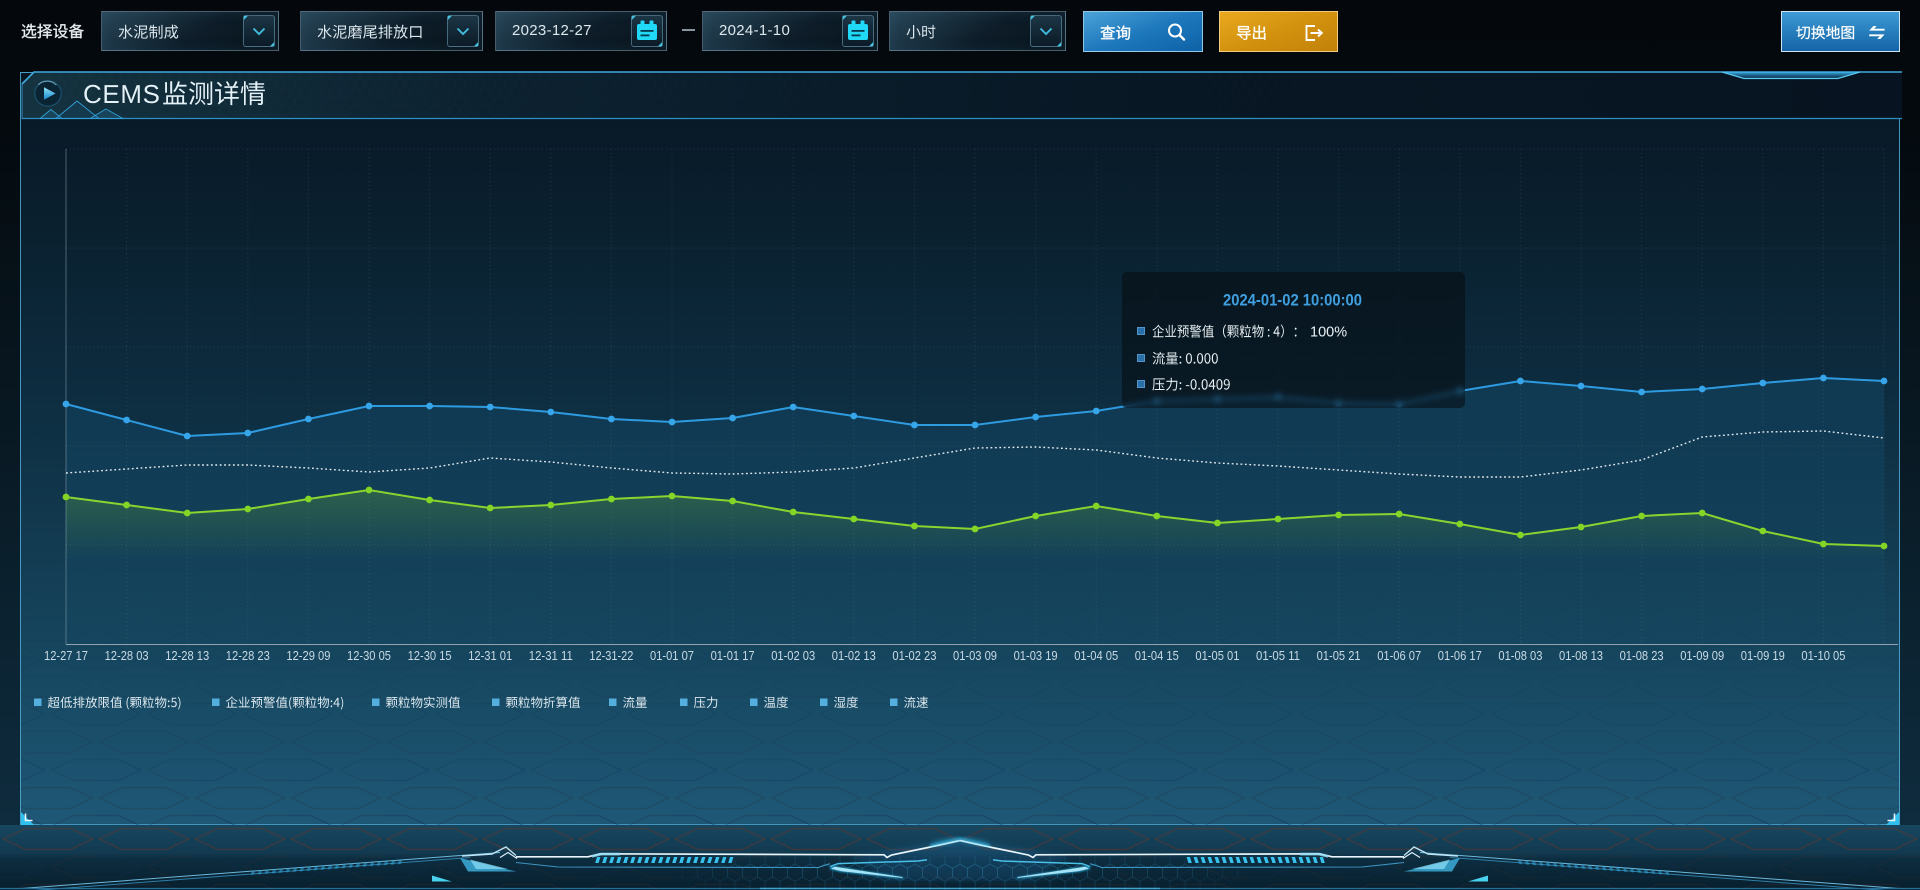 This screenshot has width=1920, height=890. I want to click on svg-text: 01-08 03, so click(1520, 655).